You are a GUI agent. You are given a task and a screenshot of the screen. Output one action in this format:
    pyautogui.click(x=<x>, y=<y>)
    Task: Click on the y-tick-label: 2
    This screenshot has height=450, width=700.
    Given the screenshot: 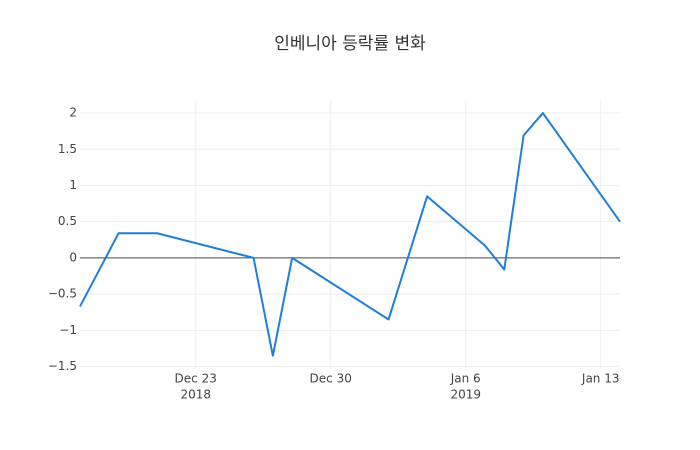 What is the action you would take?
    pyautogui.click(x=73, y=113)
    